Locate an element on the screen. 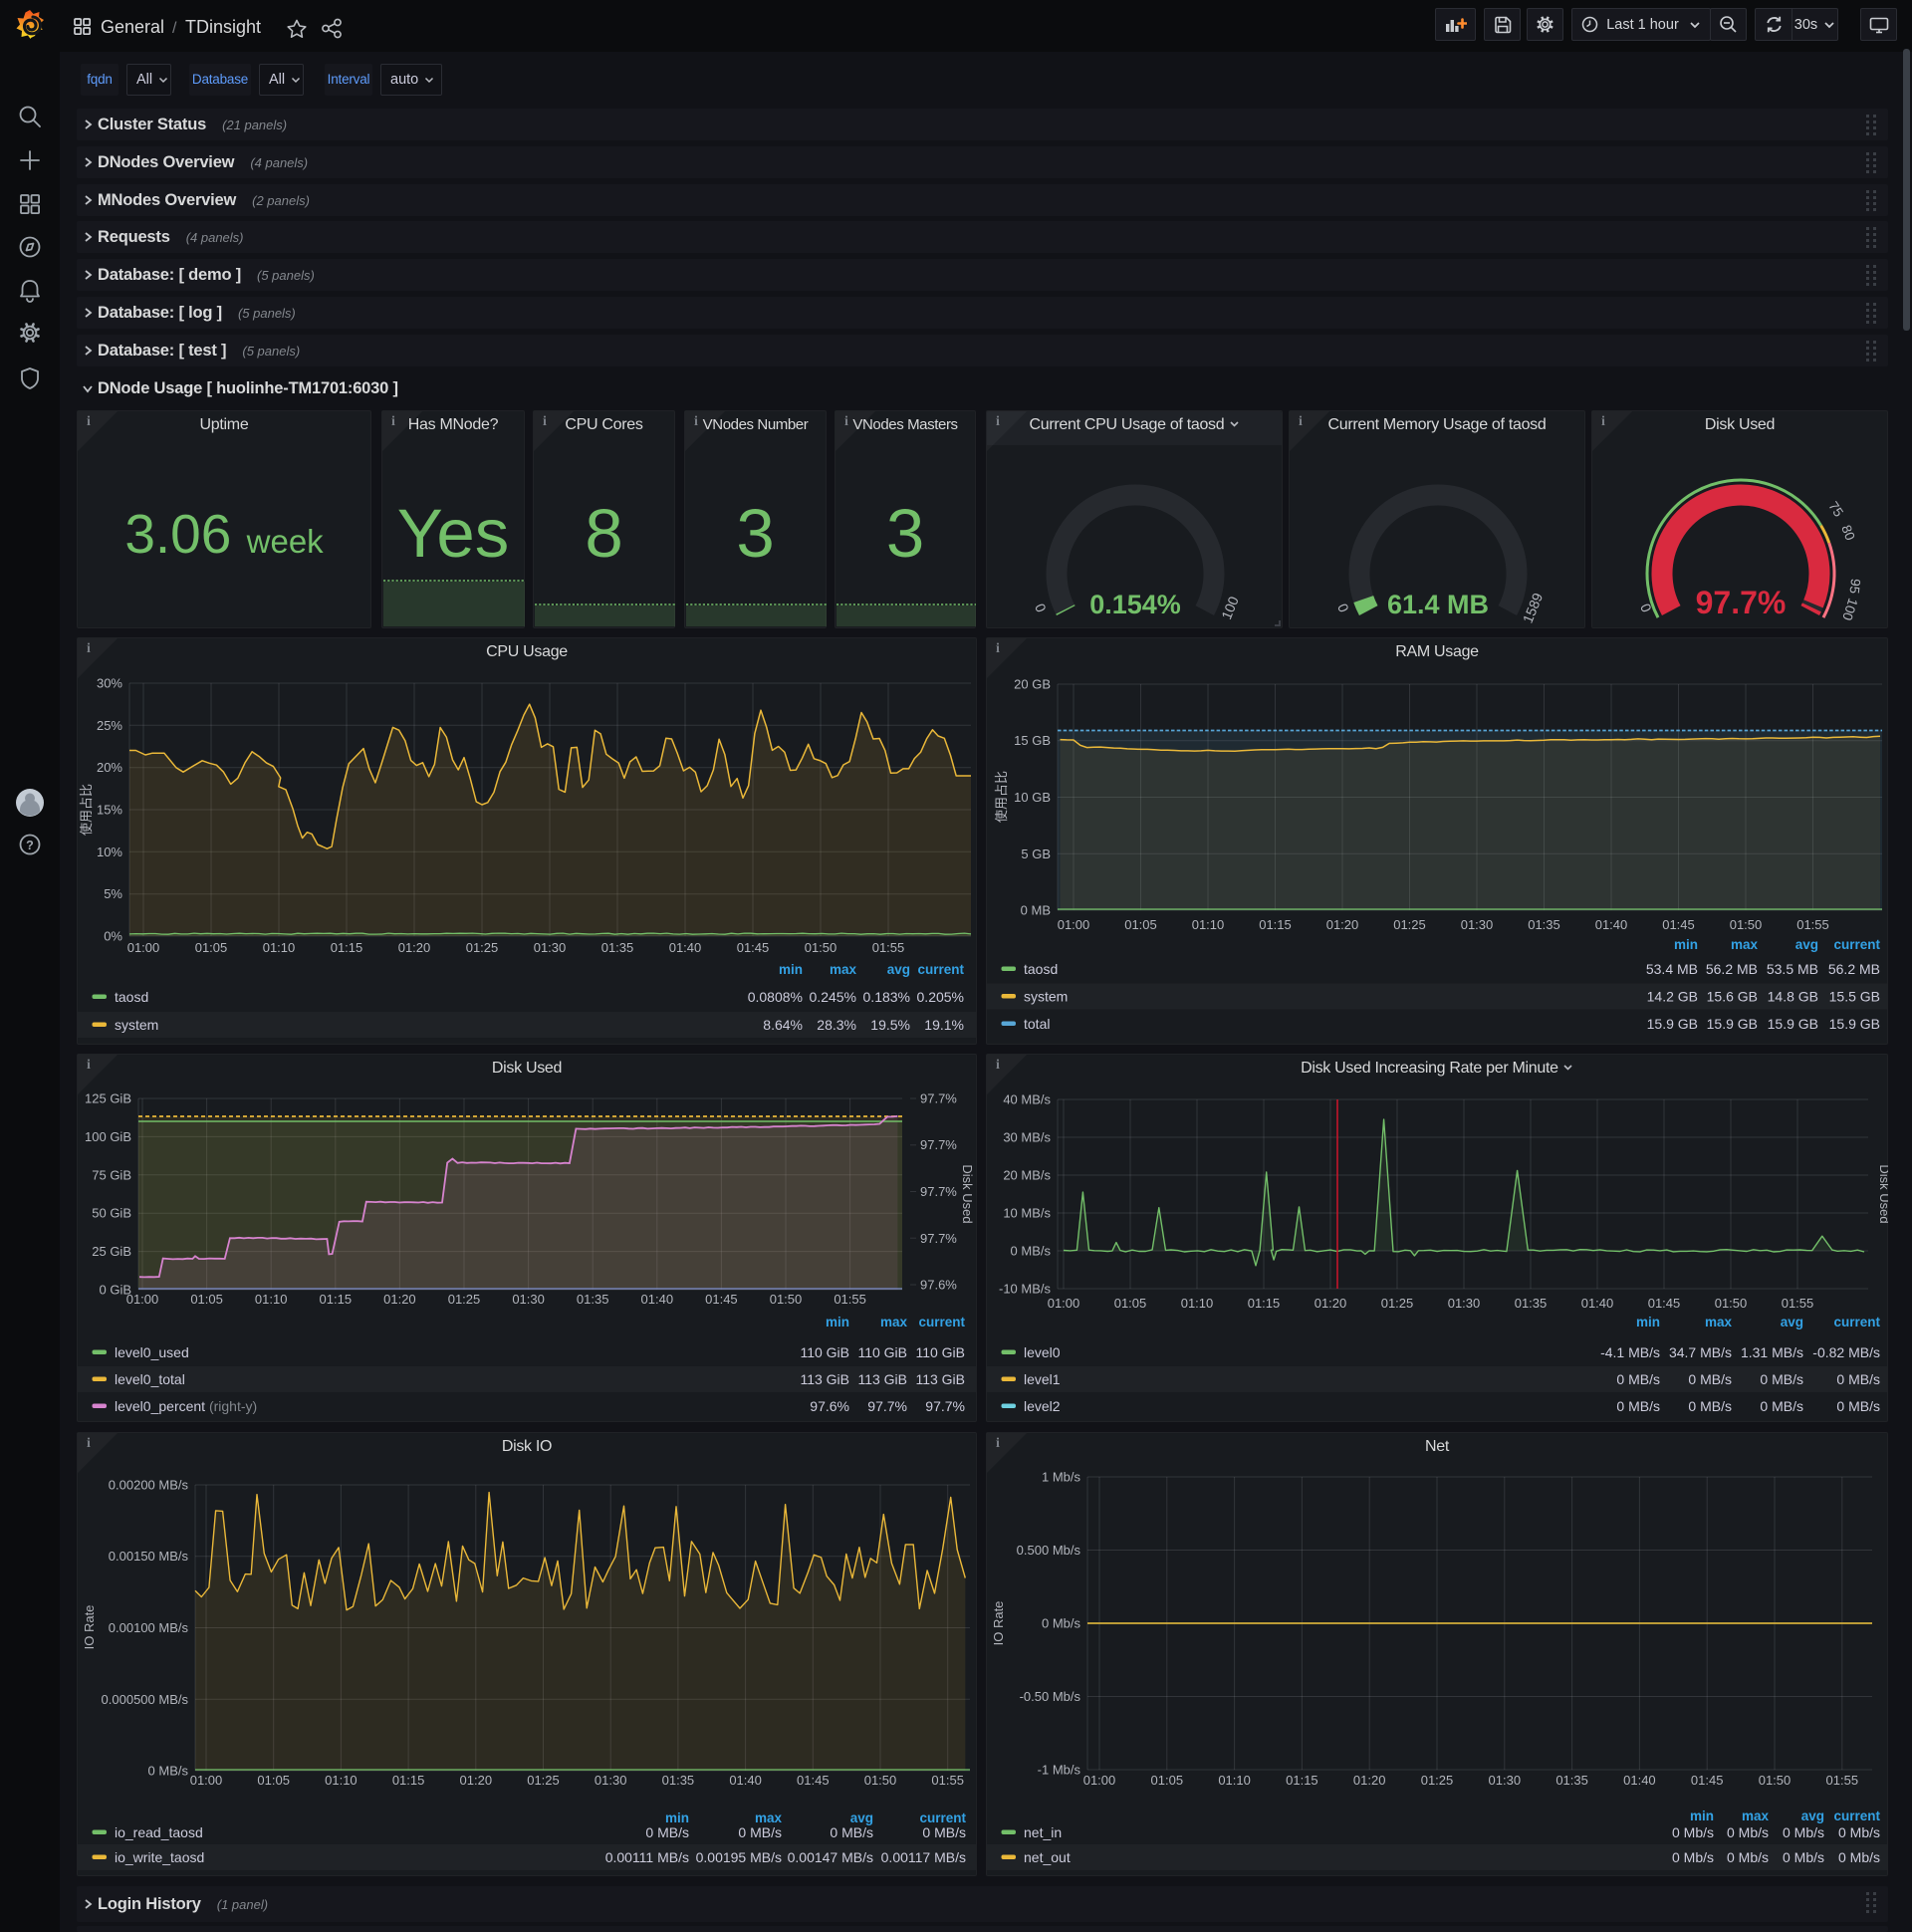 Image resolution: width=1912 pixels, height=1932 pixels. svg-text: 0.245% is located at coordinates (833, 997).